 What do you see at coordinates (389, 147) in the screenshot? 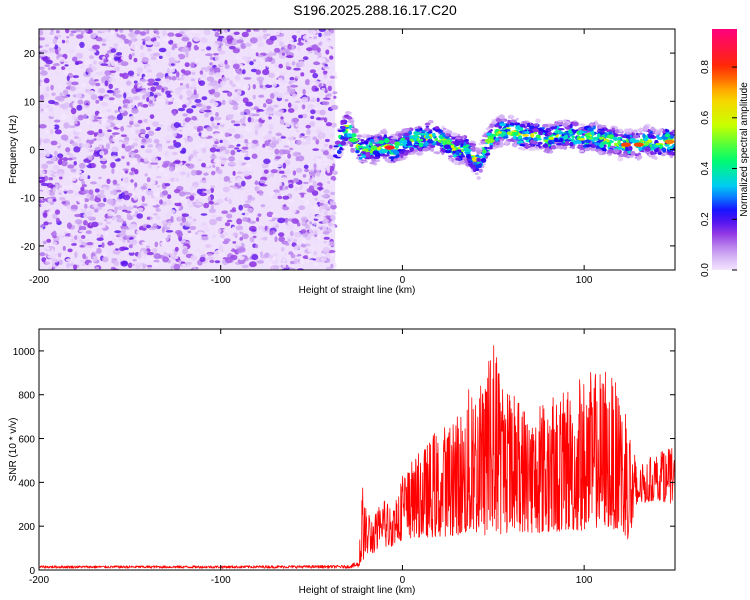
I see `ridge-peak` at bounding box center [389, 147].